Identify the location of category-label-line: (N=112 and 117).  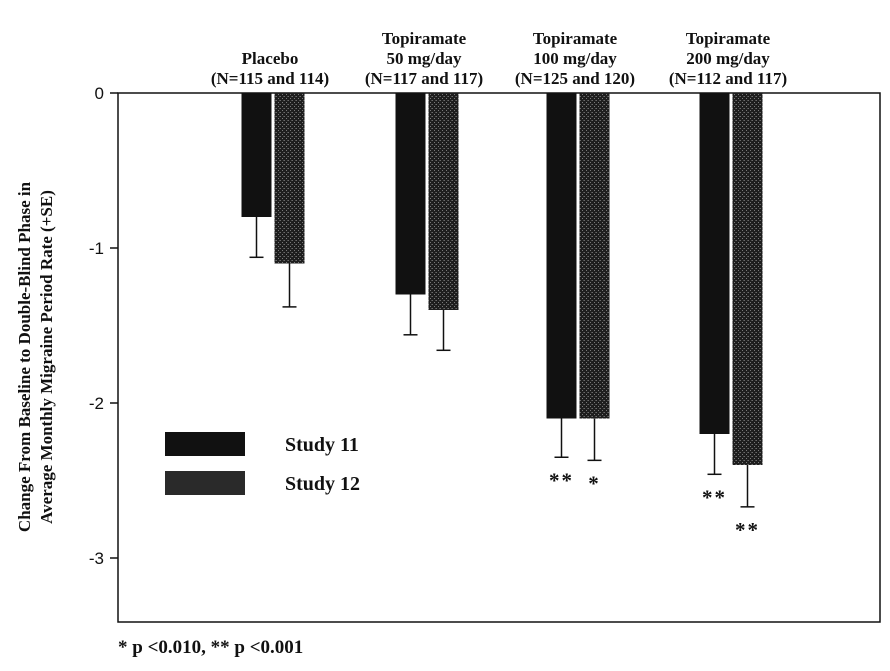
(728, 78).